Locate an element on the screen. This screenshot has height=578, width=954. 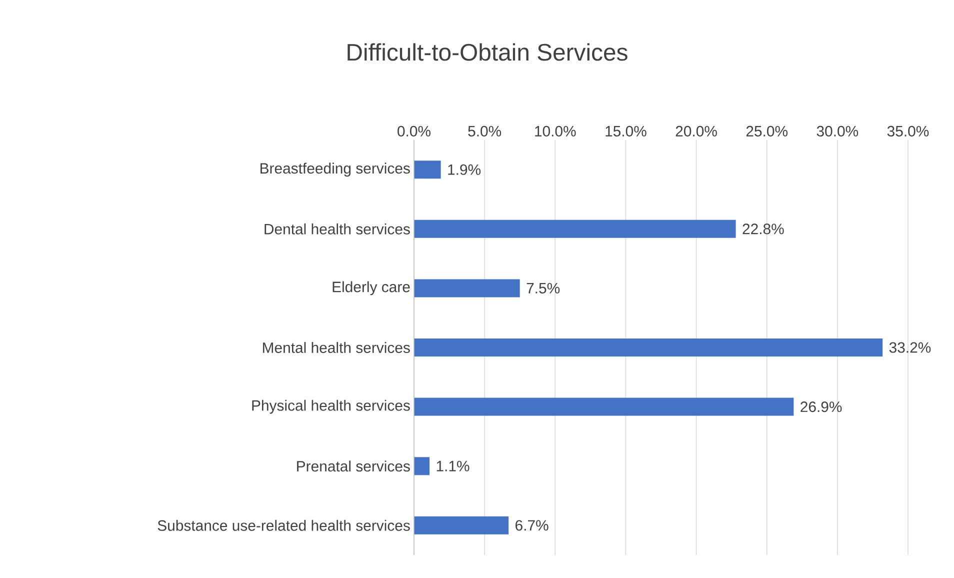
data-label: 26.9% is located at coordinates (821, 406).